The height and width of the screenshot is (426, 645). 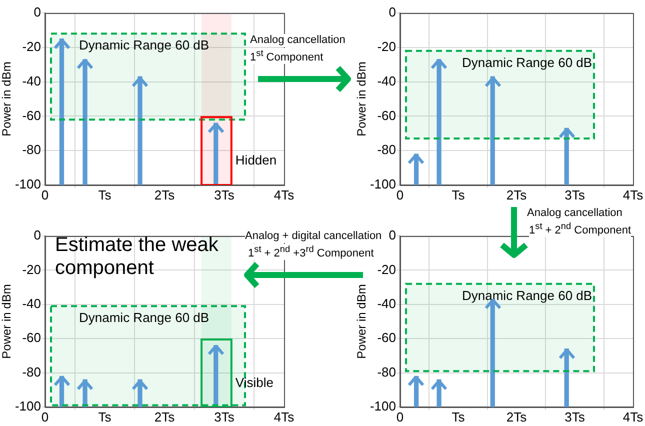 What do you see at coordinates (256, 160) in the screenshot?
I see `band-label: Hidden` at bounding box center [256, 160].